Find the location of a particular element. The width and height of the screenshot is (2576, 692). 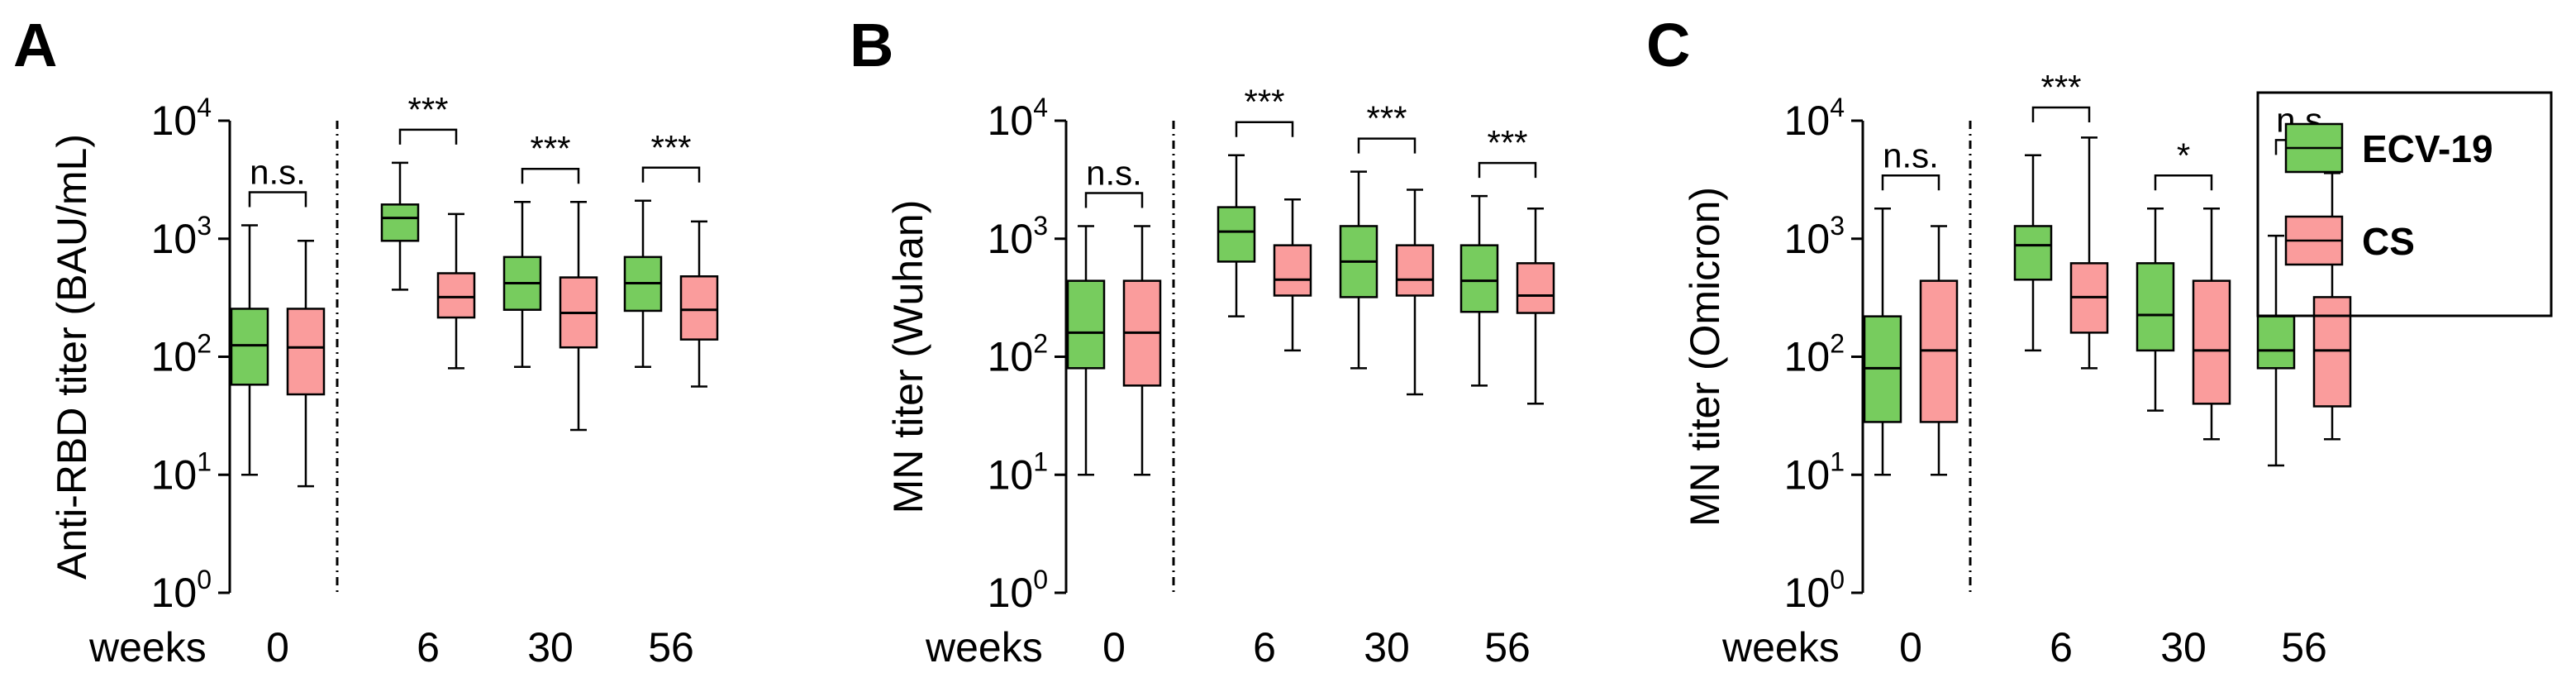

y-axis-label: MN titer (Wuhan) is located at coordinates (908, 357).